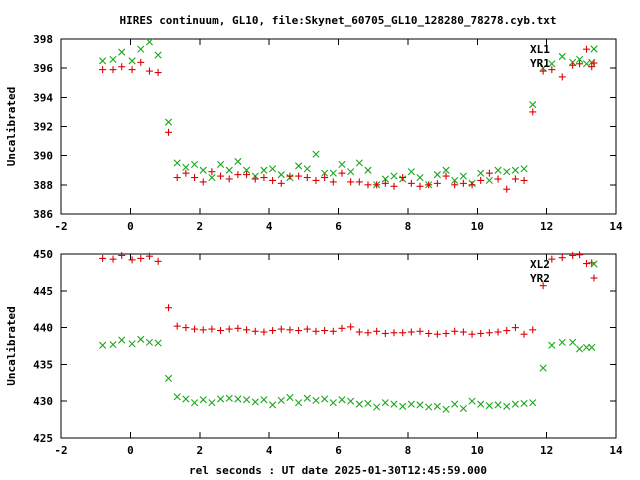 The height and width of the screenshot is (480, 640). I want to click on y-tick-label: 394, so click(43, 97).